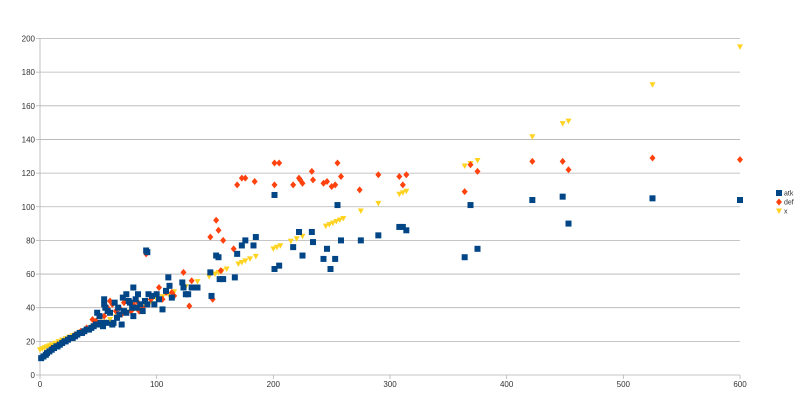 This screenshot has height=404, width=800. What do you see at coordinates (274, 384) in the screenshot?
I see `x-tick-label: 200` at bounding box center [274, 384].